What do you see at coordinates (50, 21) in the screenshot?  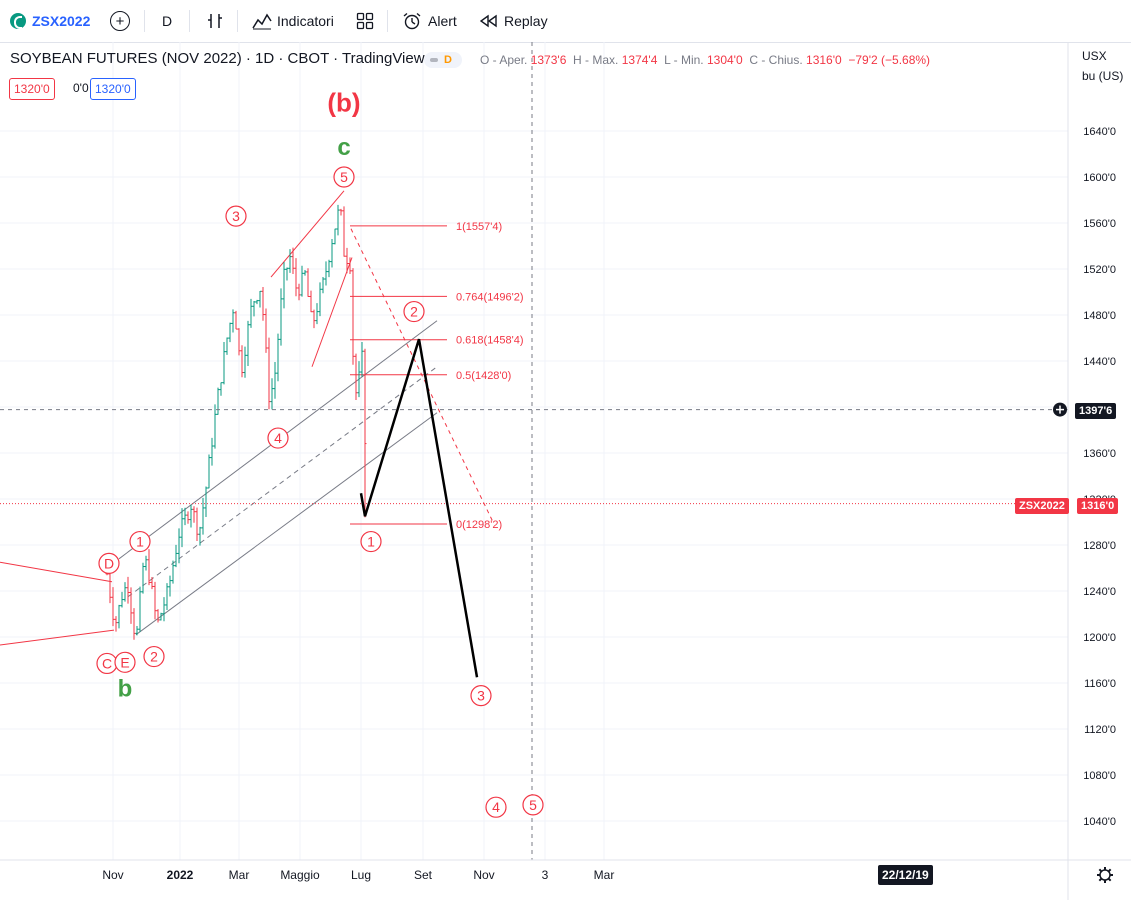 I see `symbol-search-button: ZSX2022` at bounding box center [50, 21].